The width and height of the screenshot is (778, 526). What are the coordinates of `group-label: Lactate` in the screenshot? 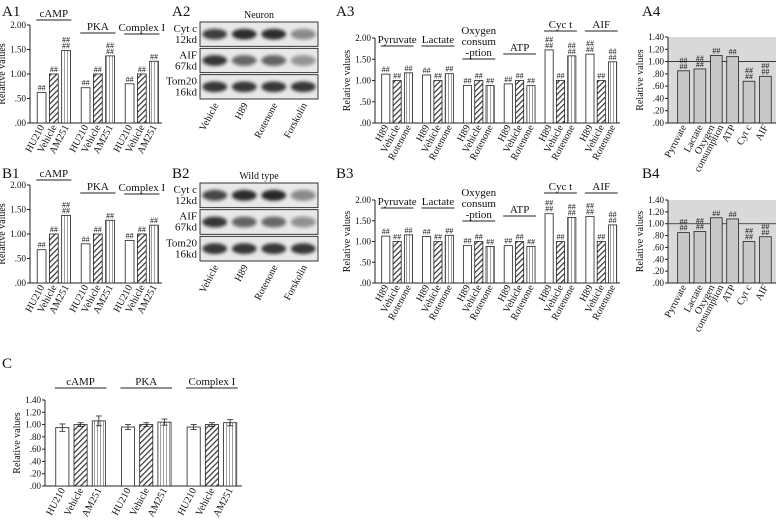 It's located at (438, 202).